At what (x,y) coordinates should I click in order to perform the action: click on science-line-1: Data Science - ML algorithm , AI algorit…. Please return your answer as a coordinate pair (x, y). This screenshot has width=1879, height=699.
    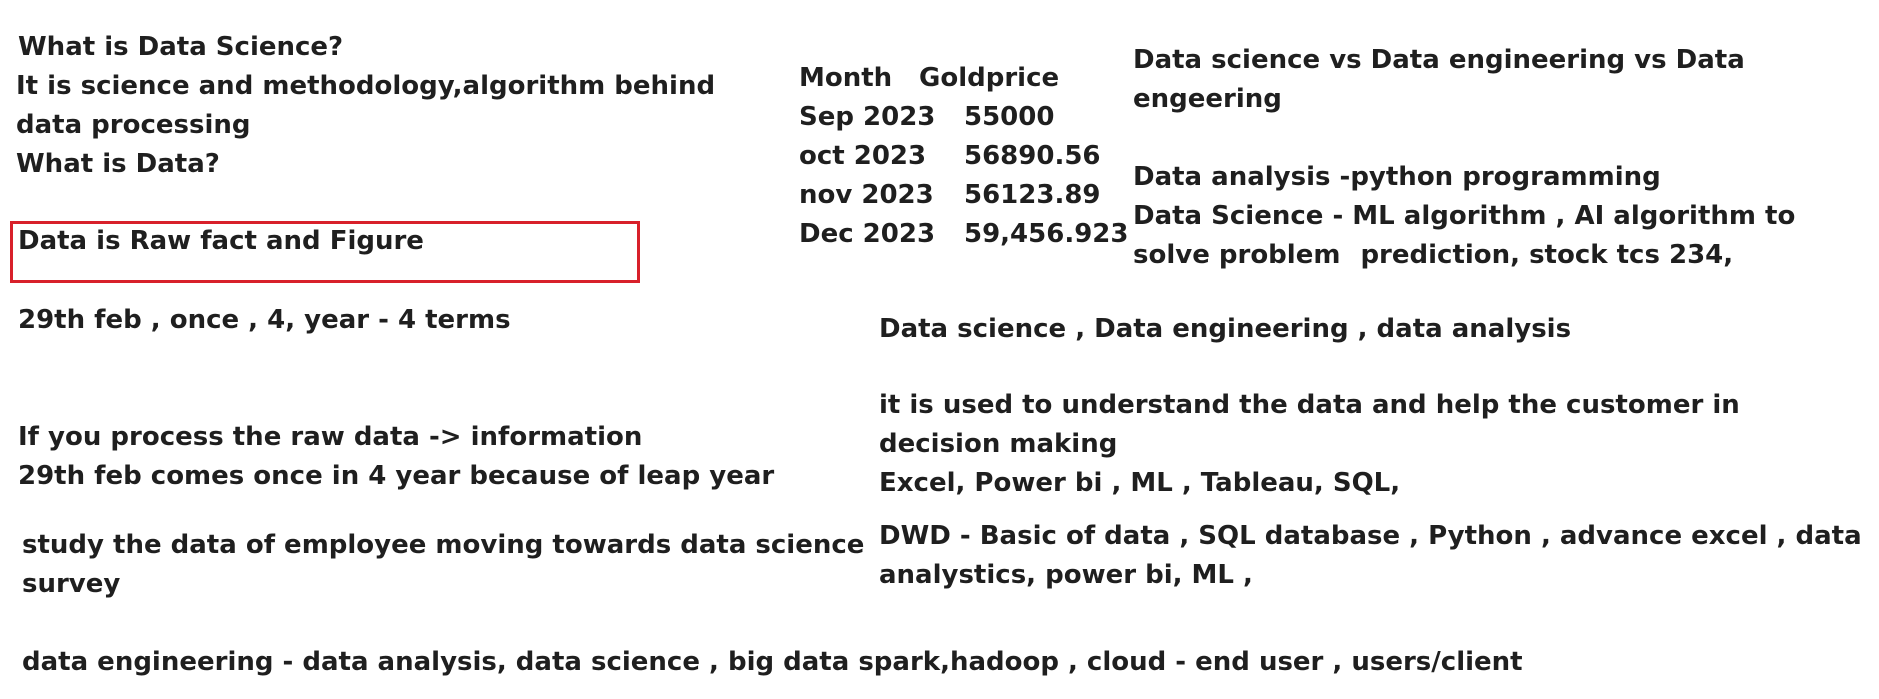
    Looking at the image, I should click on (1464, 216).